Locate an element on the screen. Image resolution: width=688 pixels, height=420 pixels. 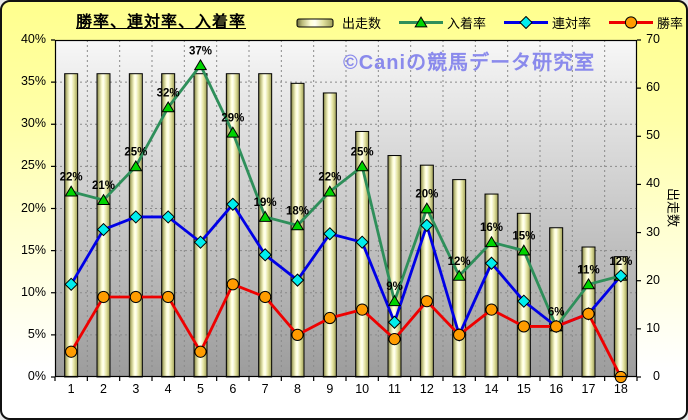
legend-item-win_rate: 勝率 is located at coordinates (645, 22).